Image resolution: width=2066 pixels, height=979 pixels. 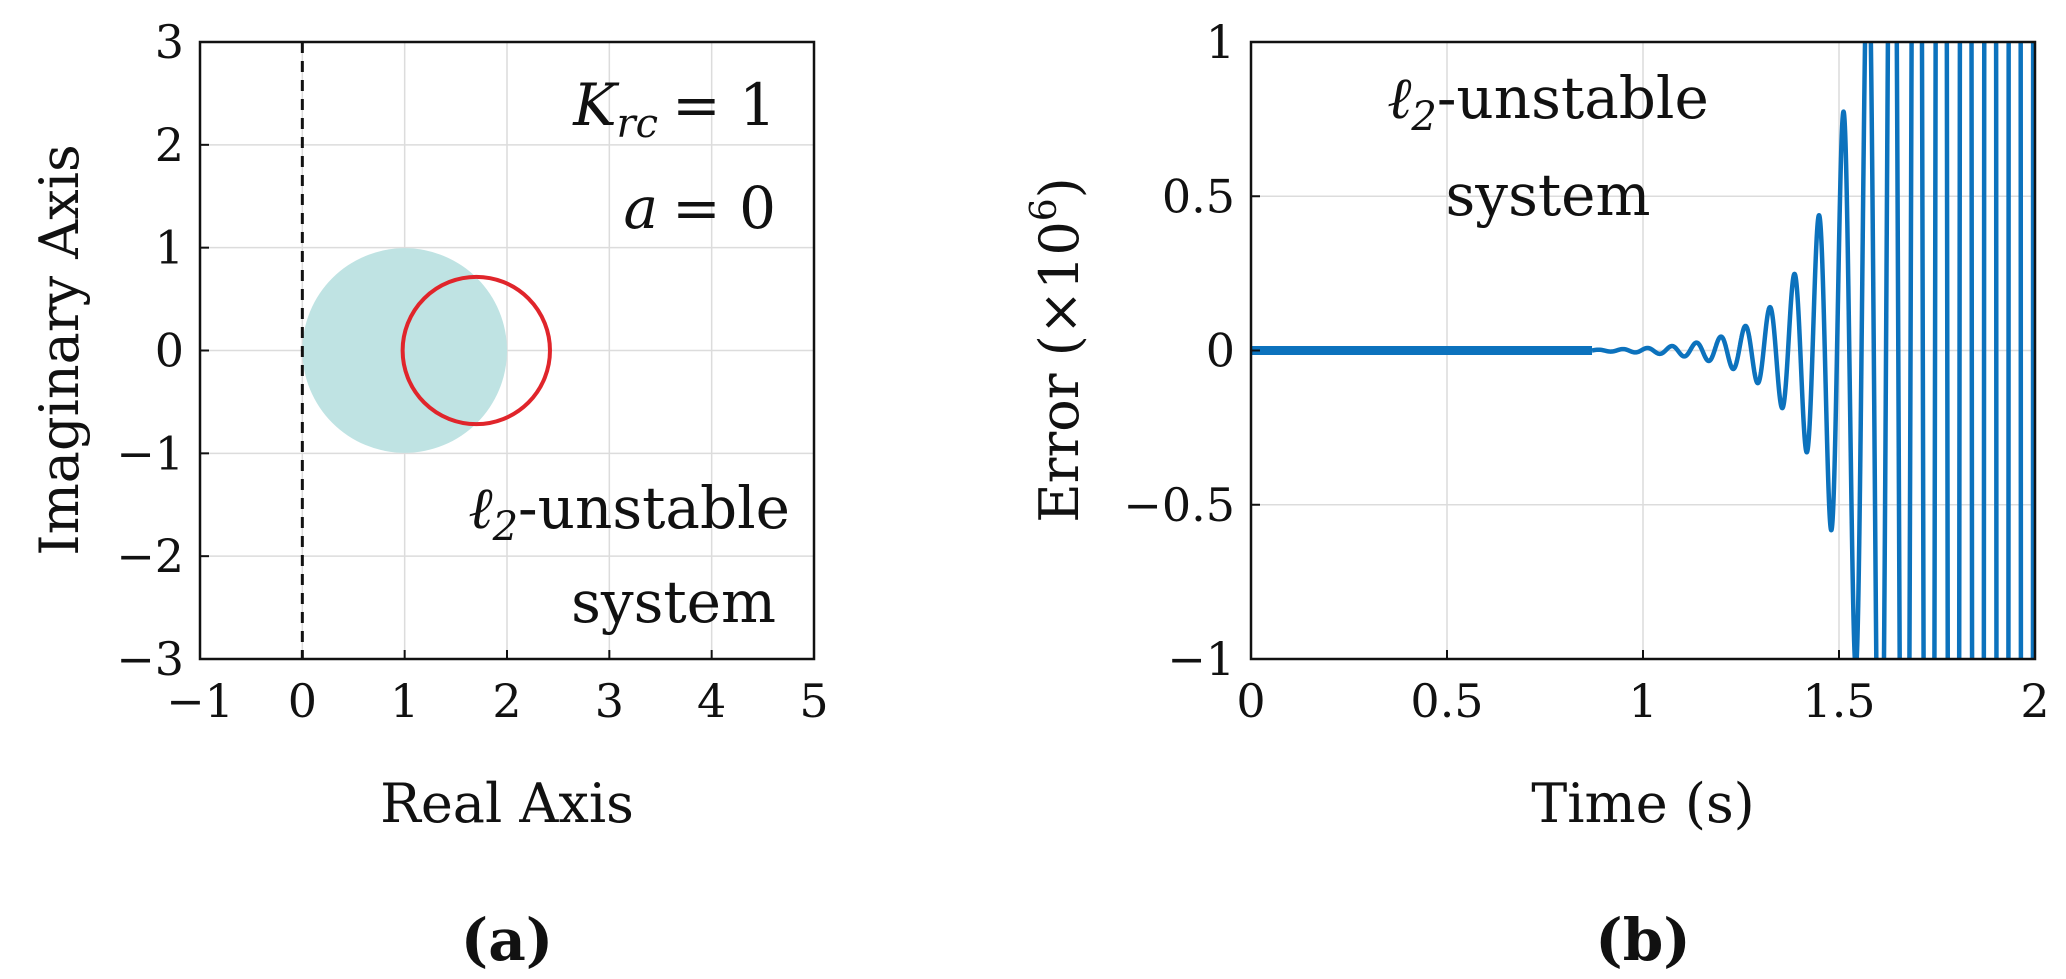 What do you see at coordinates (596, 105) in the screenshot?
I see `gain-symbol: K` at bounding box center [596, 105].